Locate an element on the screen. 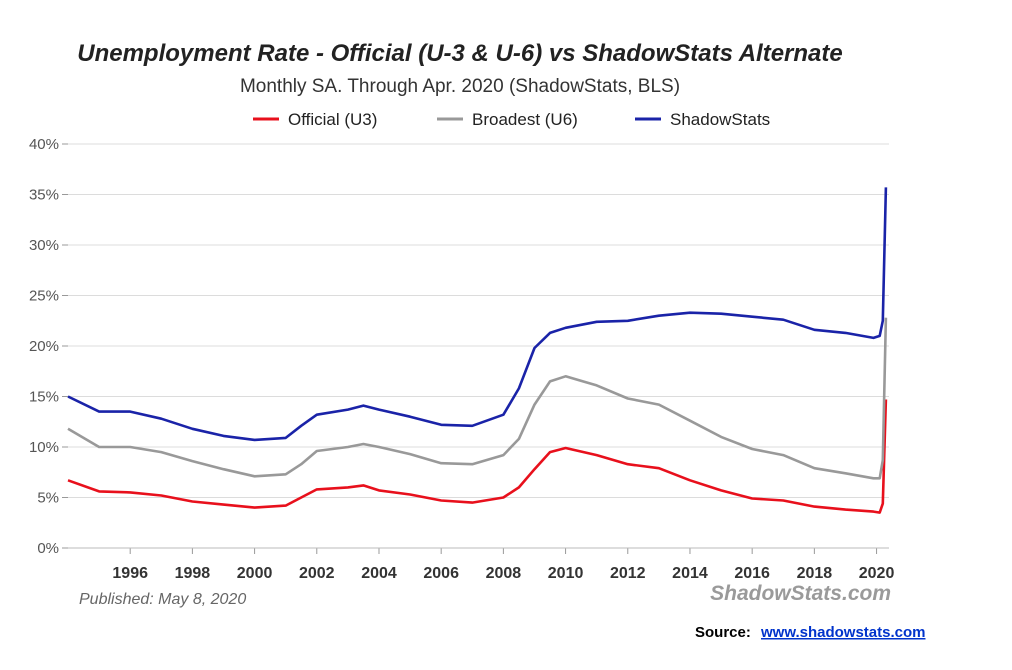  y-tick-label: 30% is located at coordinates (44, 245).